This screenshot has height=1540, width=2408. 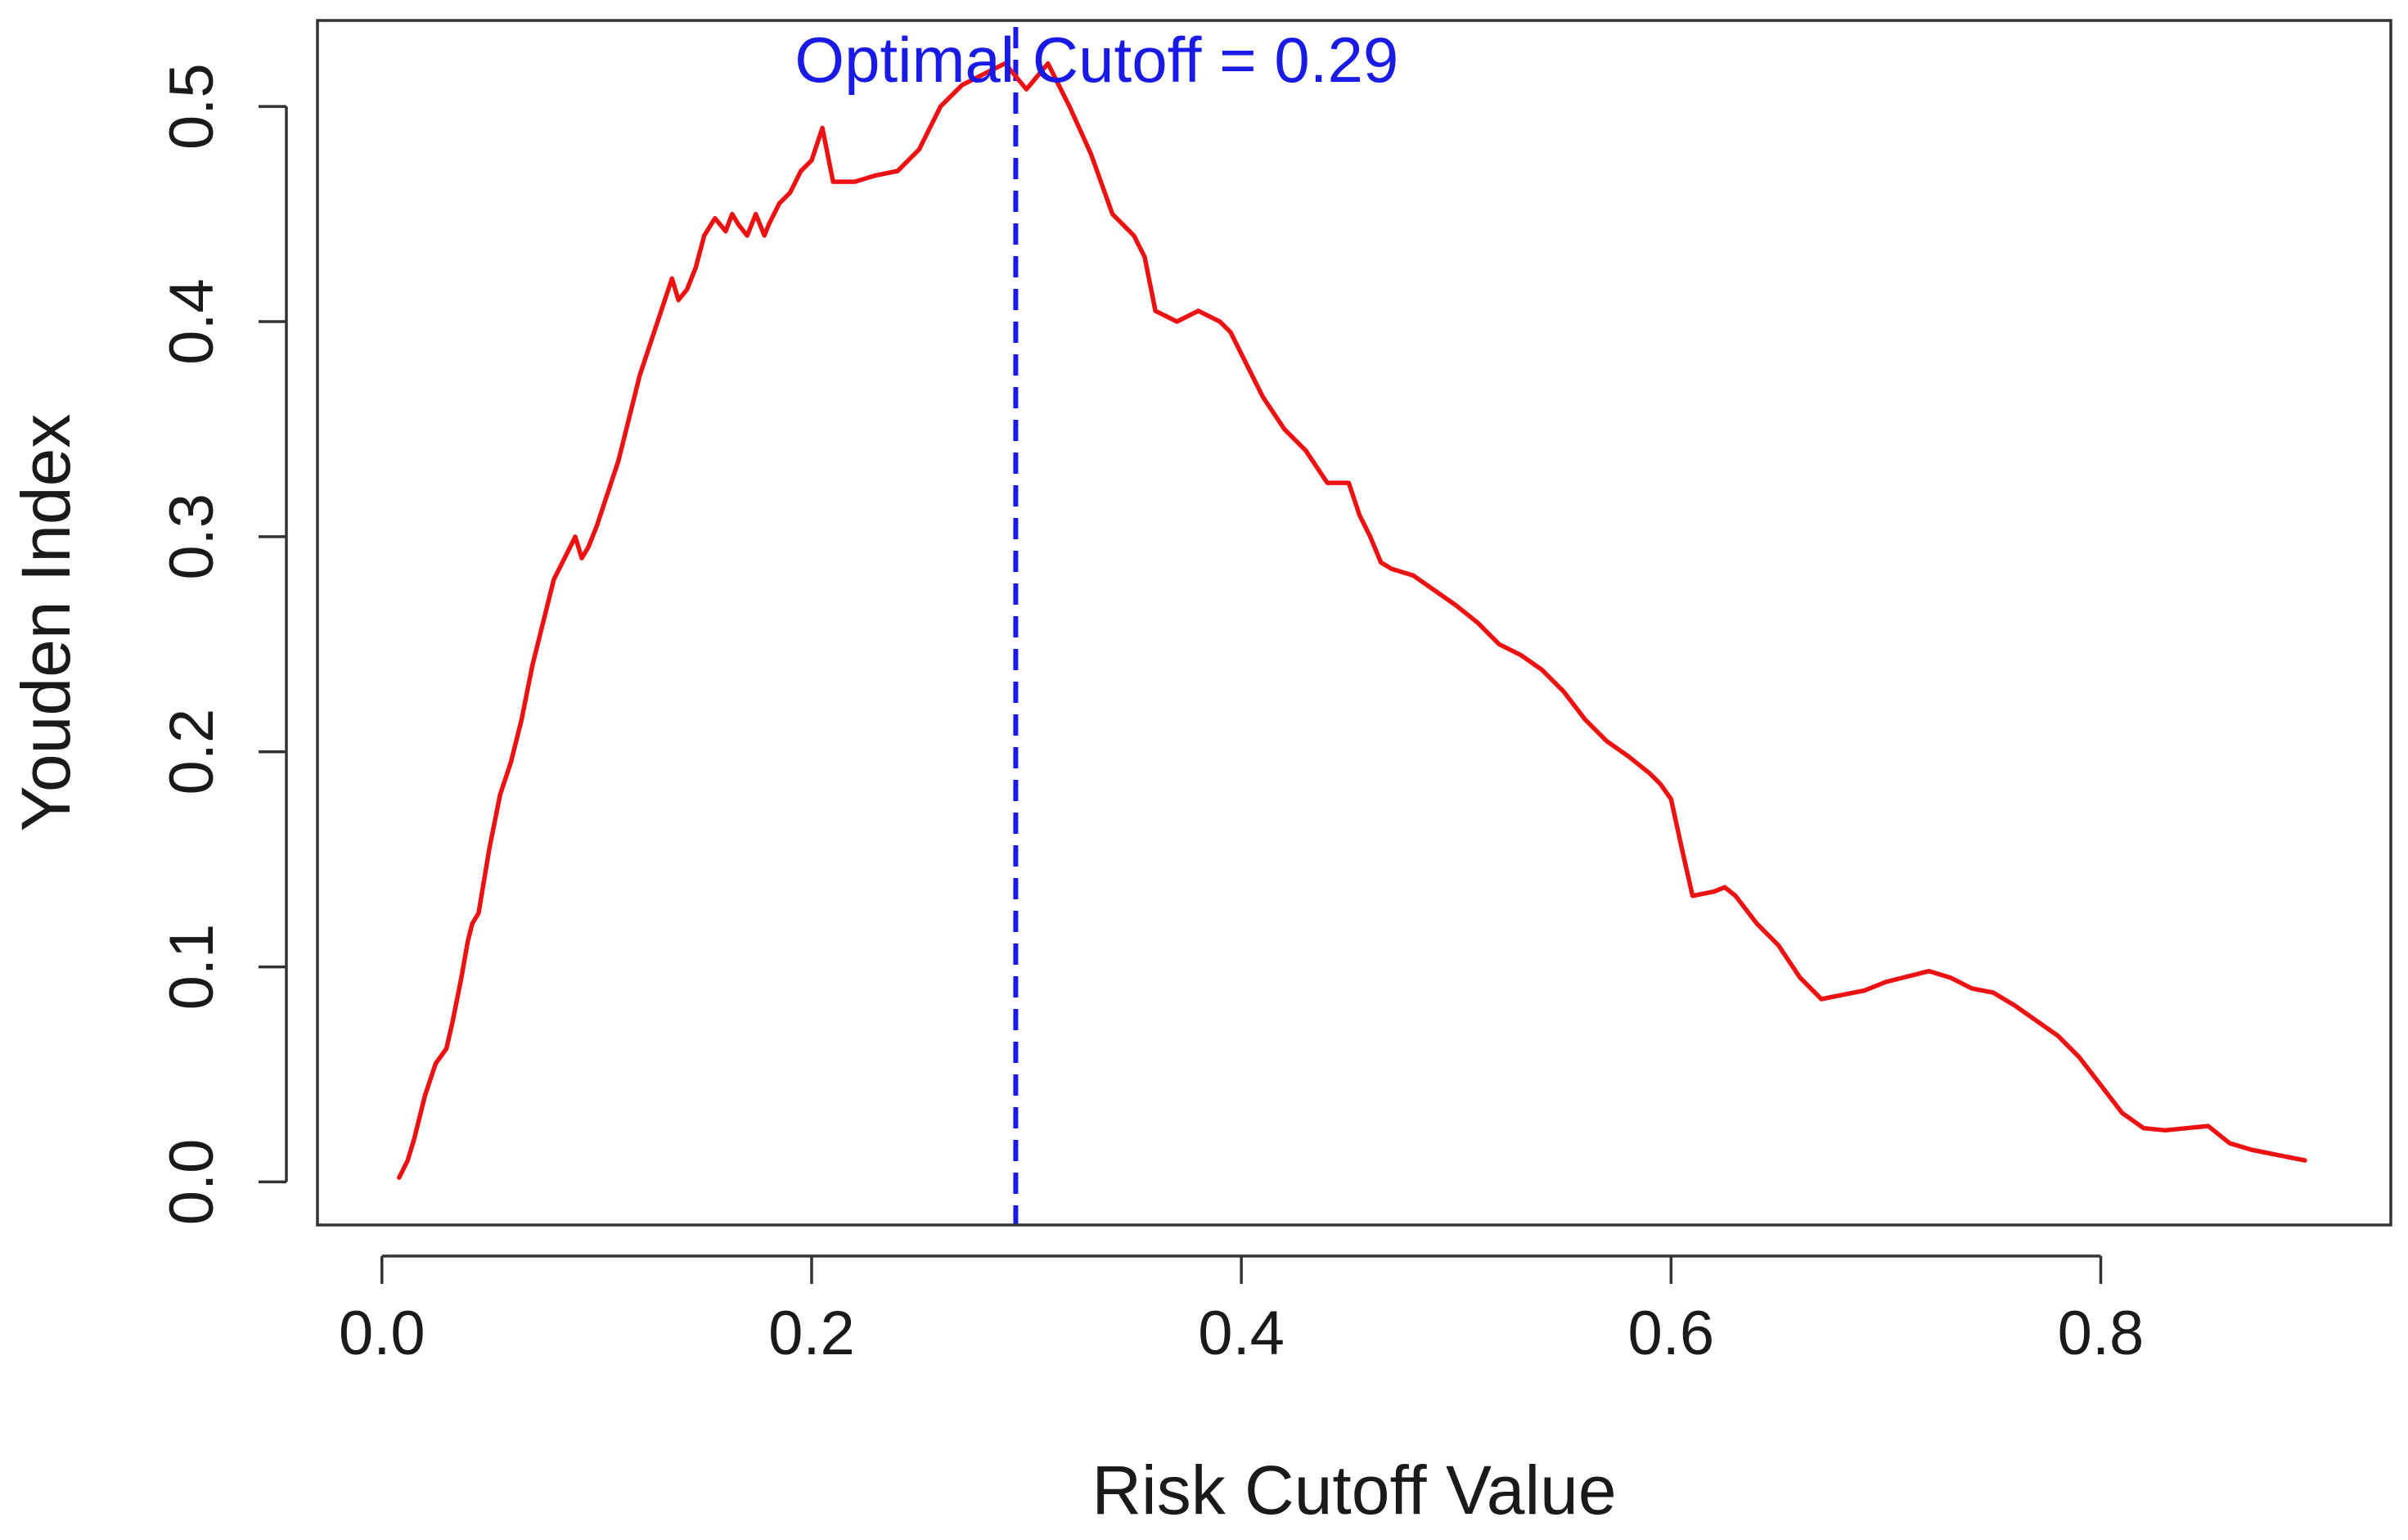 I want to click on x-tick-label: 0.4, so click(x=1242, y=1333).